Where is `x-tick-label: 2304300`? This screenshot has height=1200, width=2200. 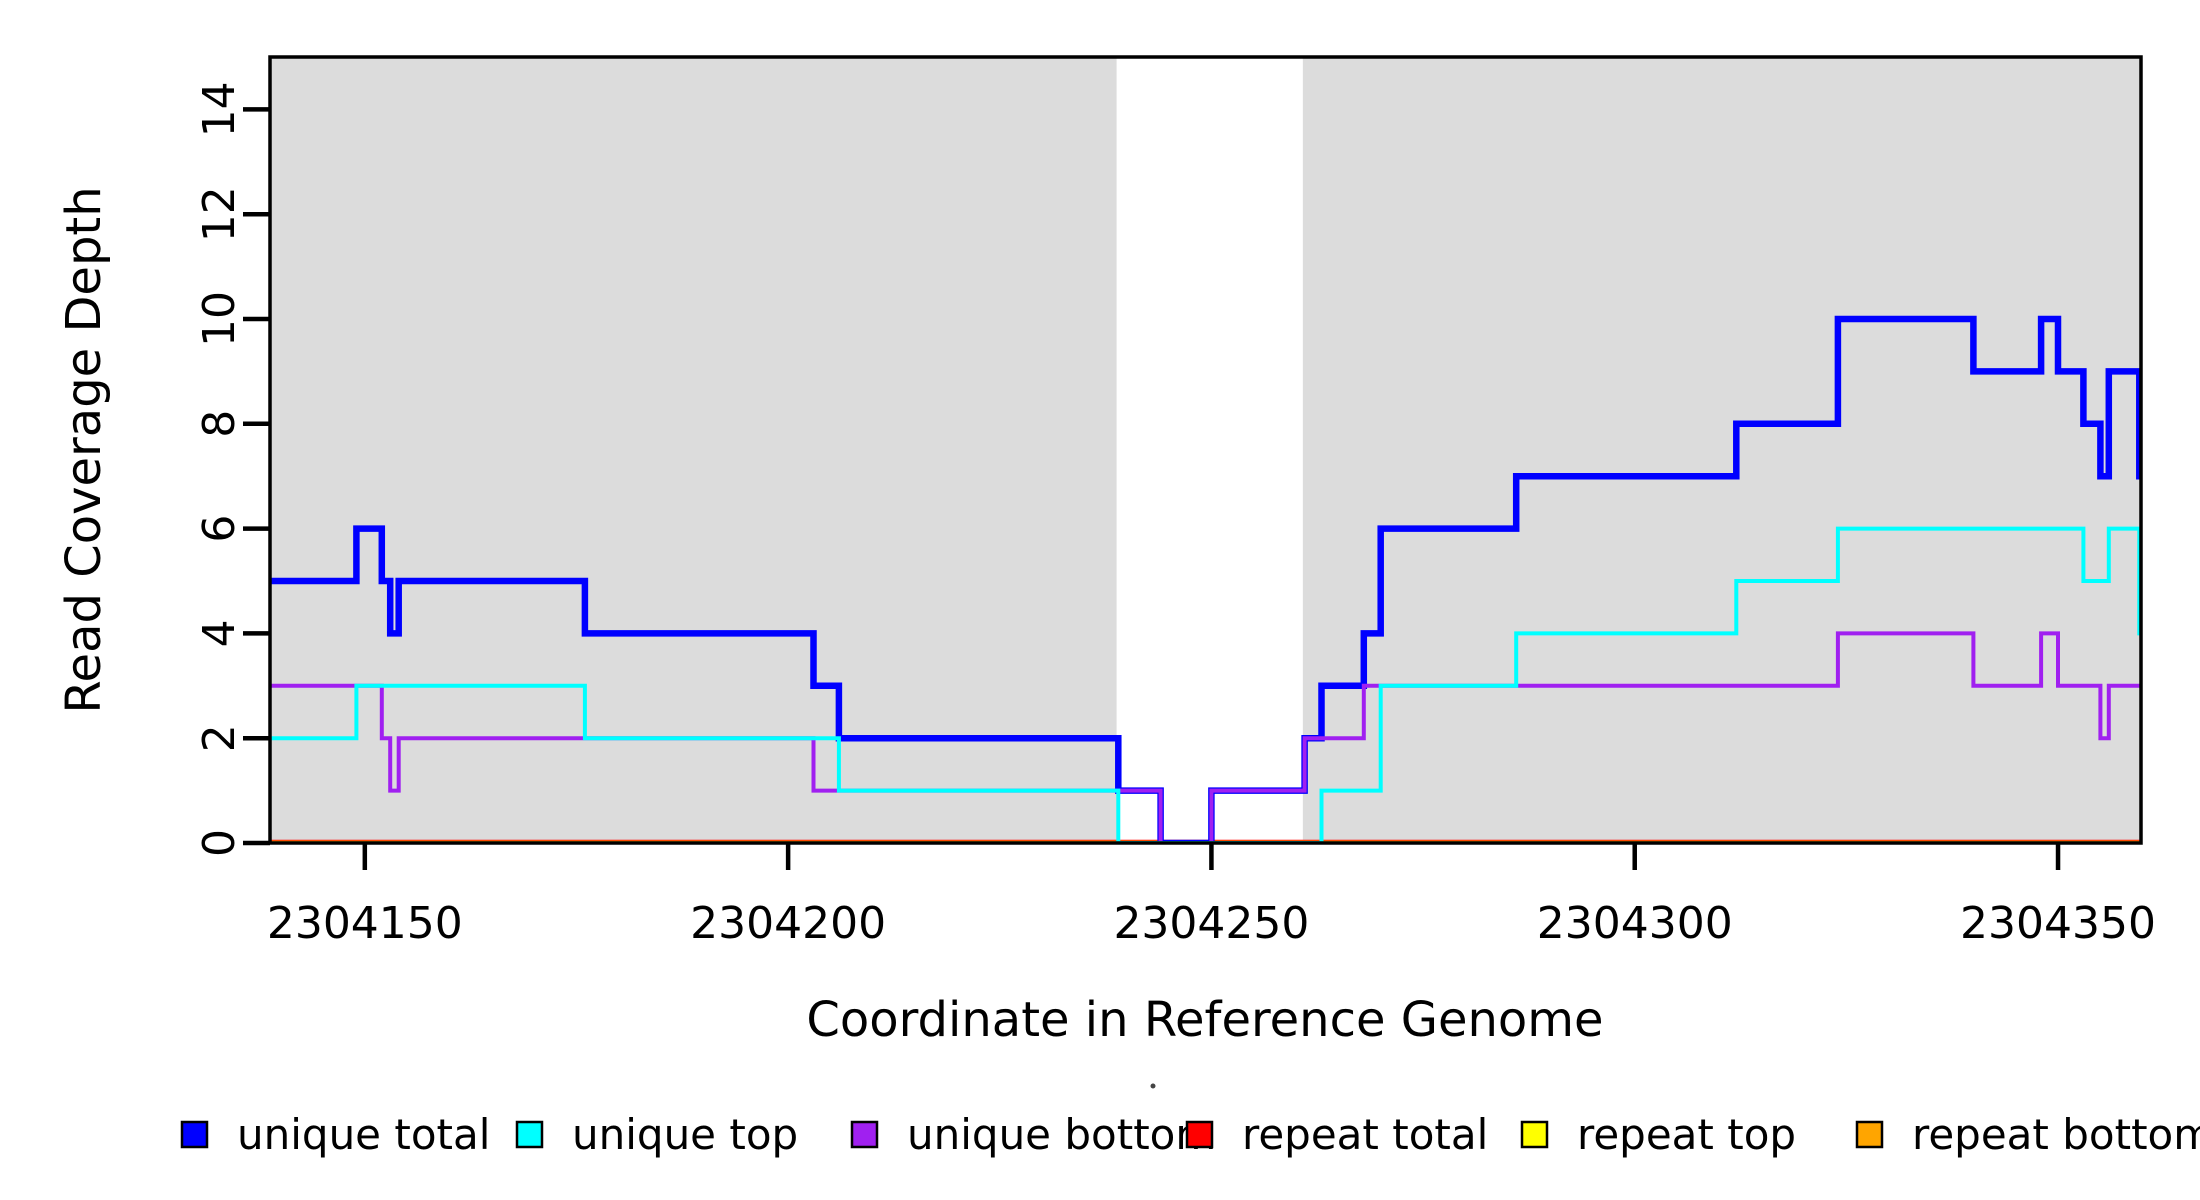
x-tick-label: 2304300 is located at coordinates (1635, 923).